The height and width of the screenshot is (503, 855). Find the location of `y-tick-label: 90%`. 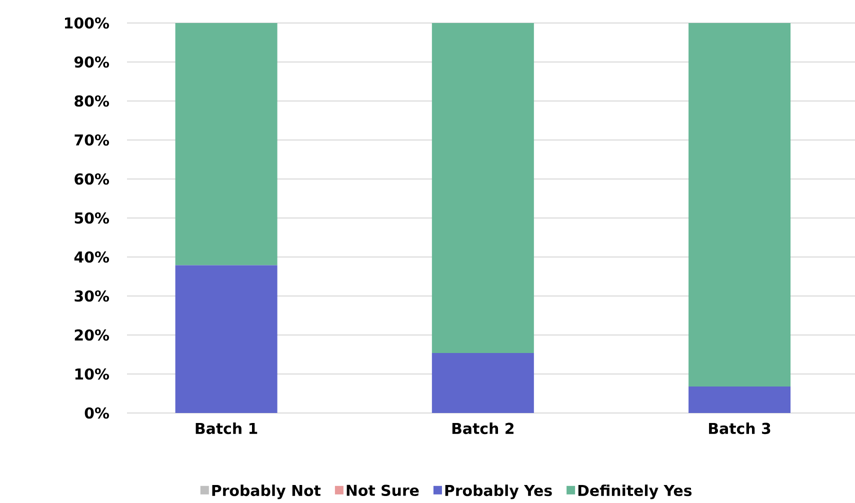

y-tick-label: 90% is located at coordinates (92, 62).